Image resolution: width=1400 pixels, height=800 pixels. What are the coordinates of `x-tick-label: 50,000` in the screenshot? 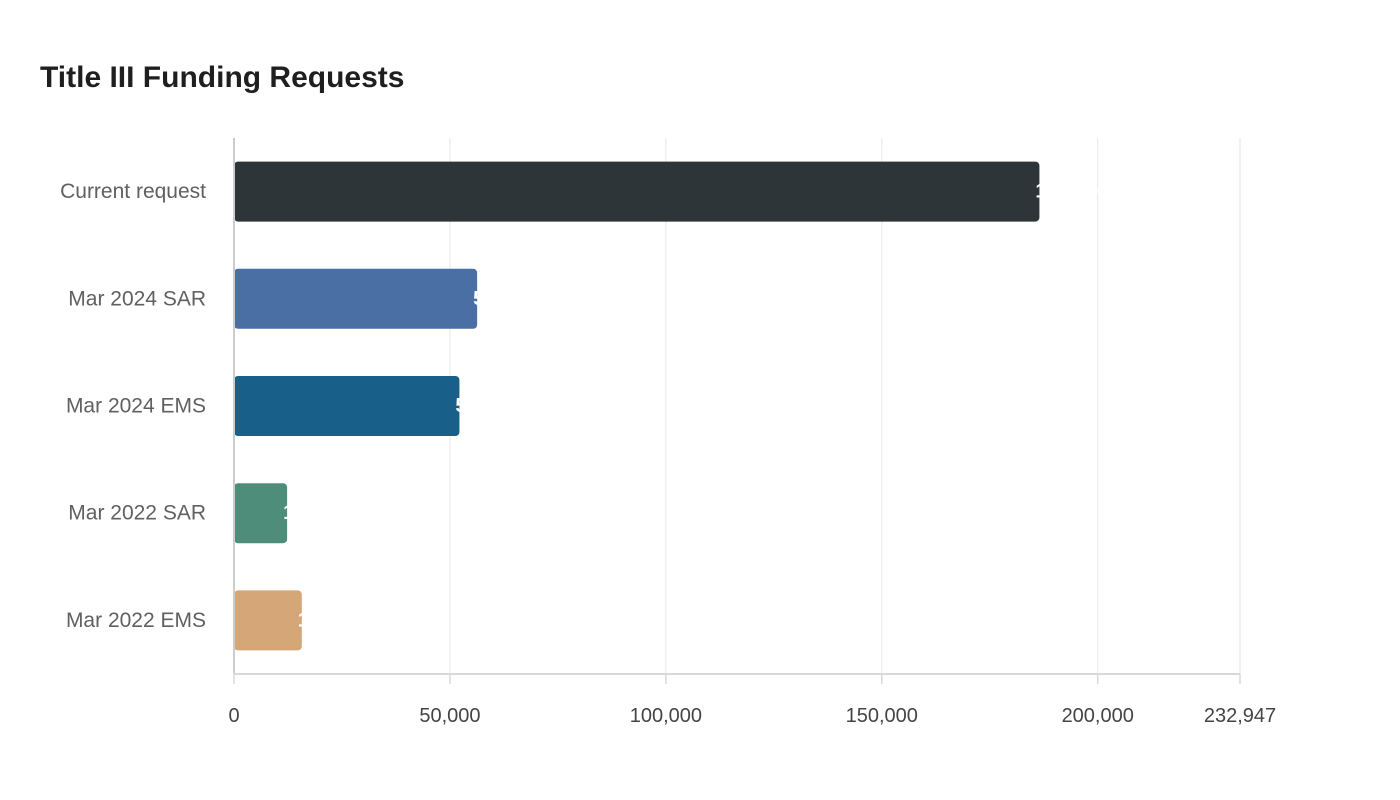 It's located at (449, 716).